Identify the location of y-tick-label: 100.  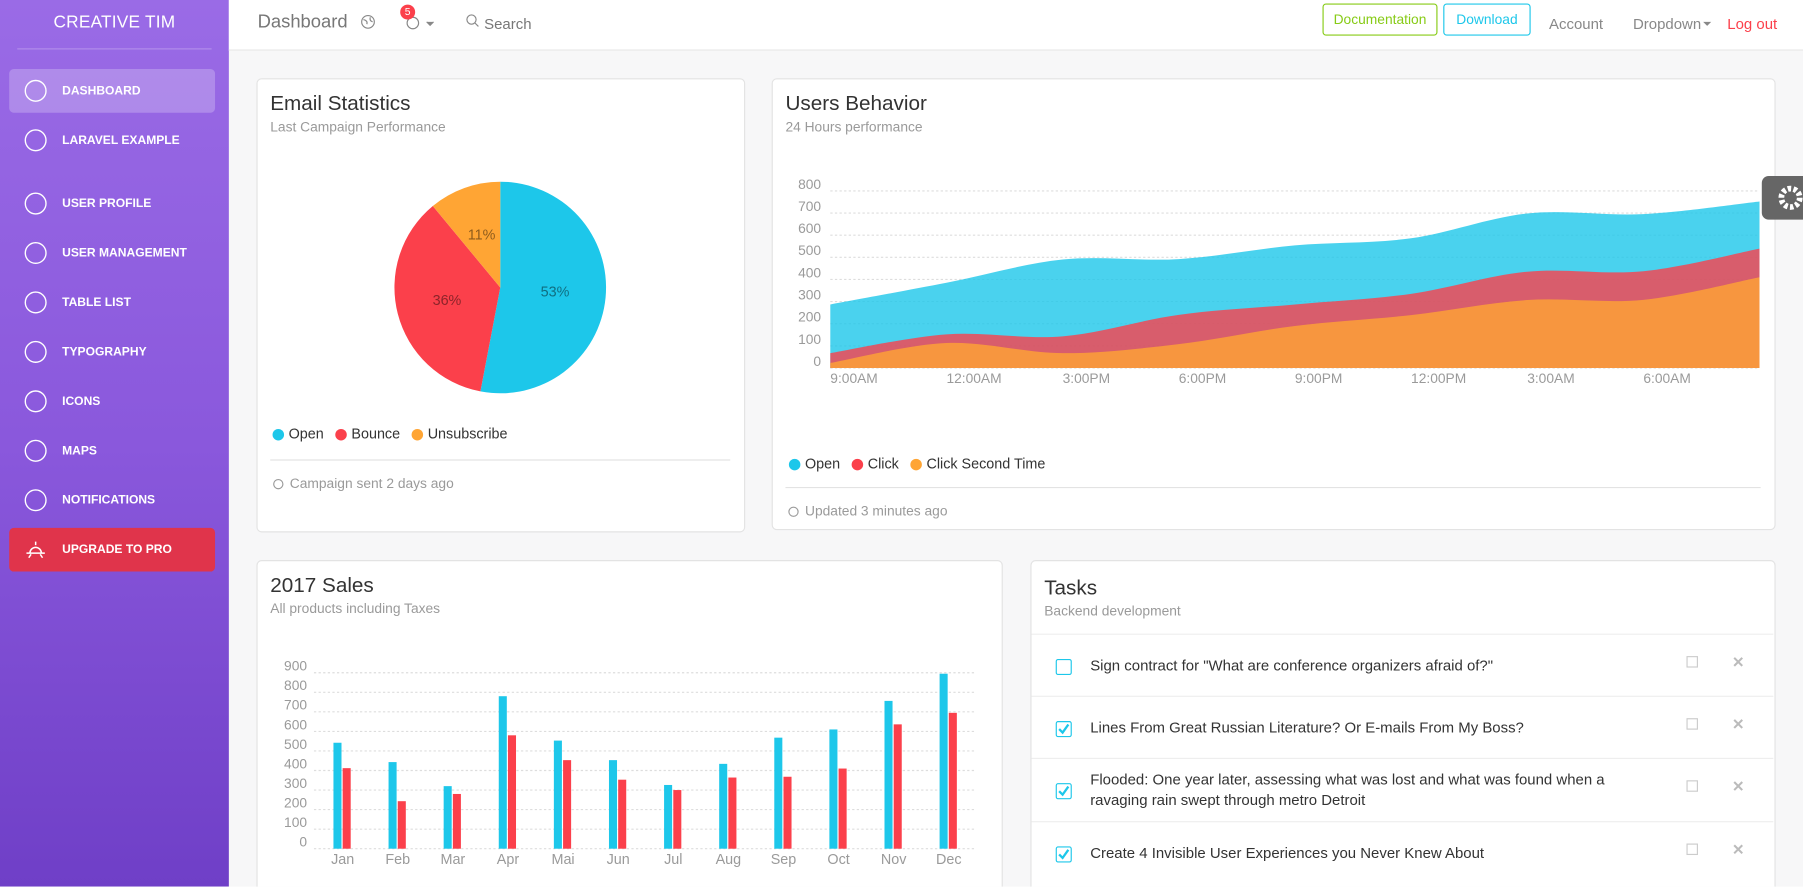
(295, 822).